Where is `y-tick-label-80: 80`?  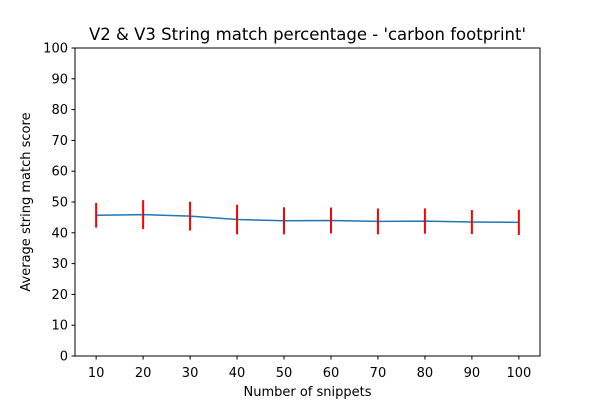
y-tick-label-80: 80 is located at coordinates (59, 110).